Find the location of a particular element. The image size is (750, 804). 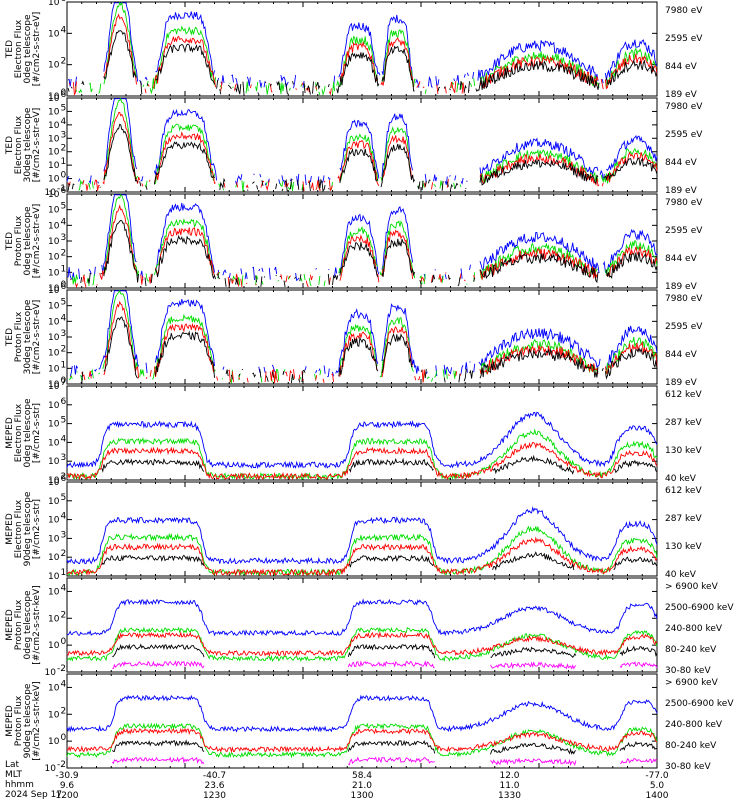

x-tick-label: 1400 is located at coordinates (657, 795).